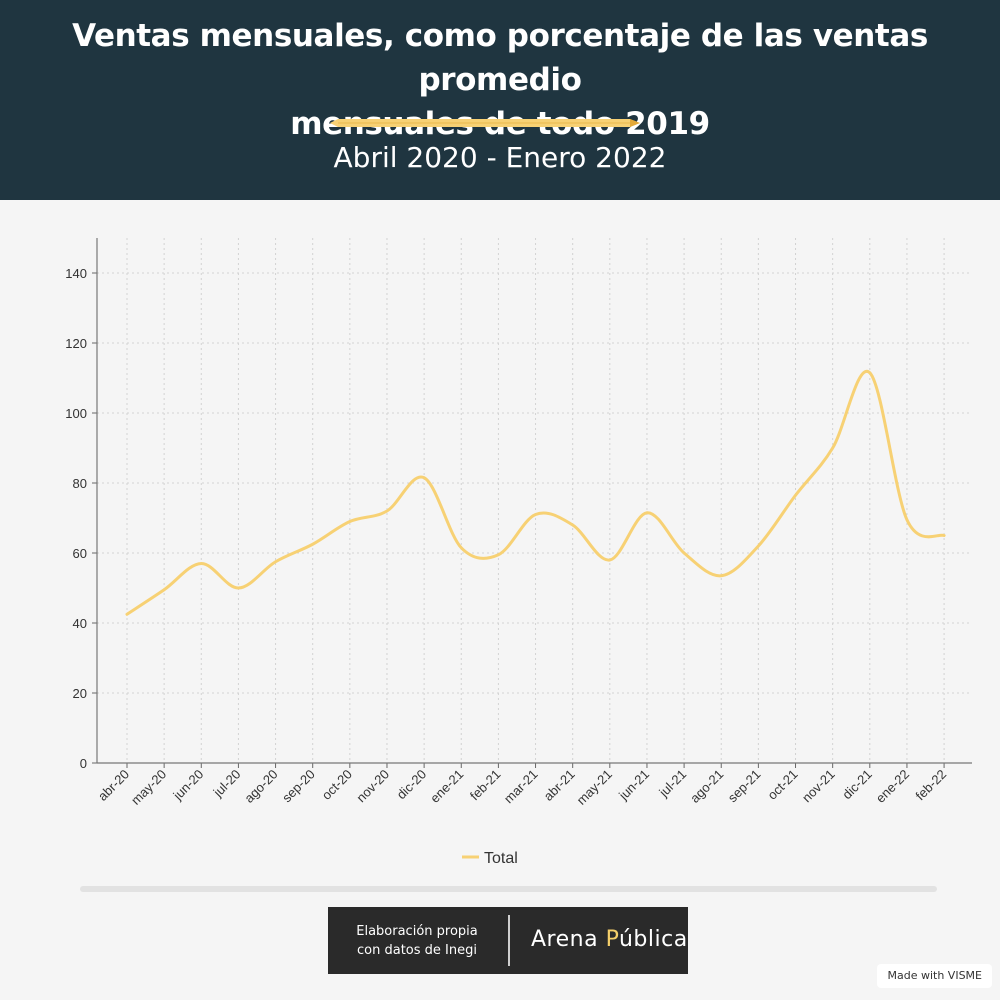 The height and width of the screenshot is (1000, 1000). Describe the element at coordinates (931, 785) in the screenshot. I see `x-tick-label: feb-22` at that location.